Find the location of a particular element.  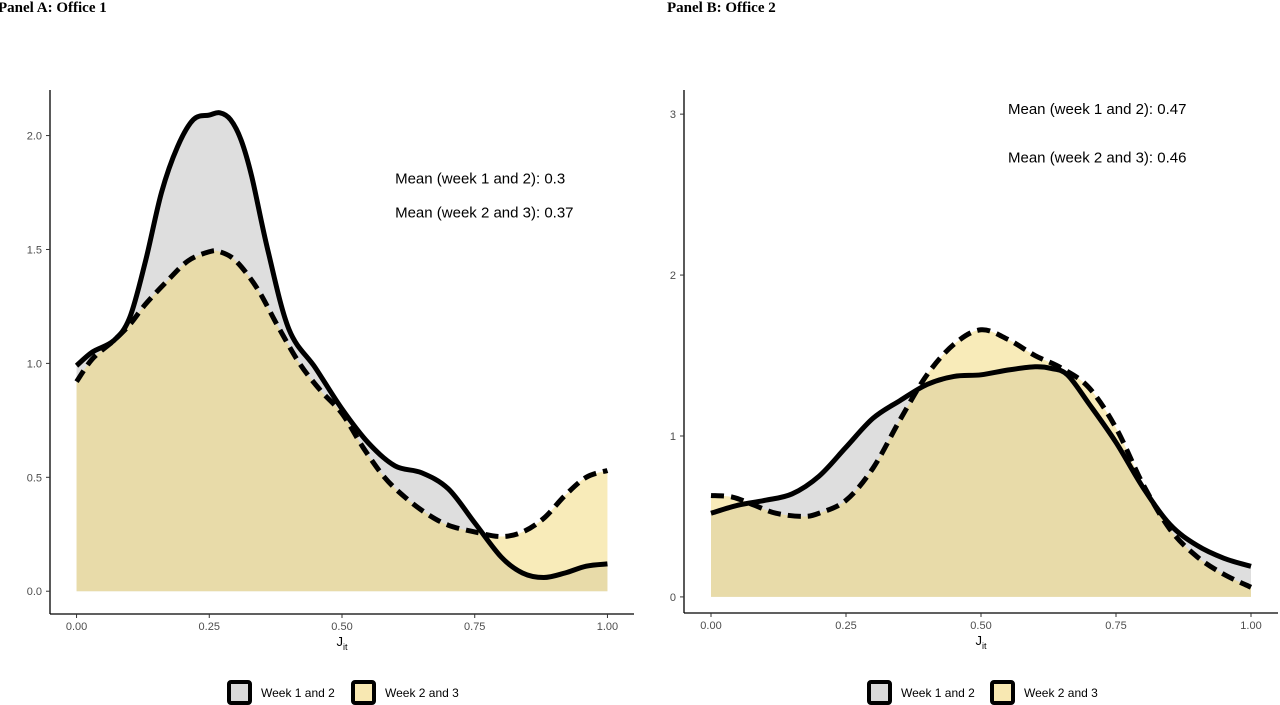

y-tick-label: 1.5 is located at coordinates (34, 250).